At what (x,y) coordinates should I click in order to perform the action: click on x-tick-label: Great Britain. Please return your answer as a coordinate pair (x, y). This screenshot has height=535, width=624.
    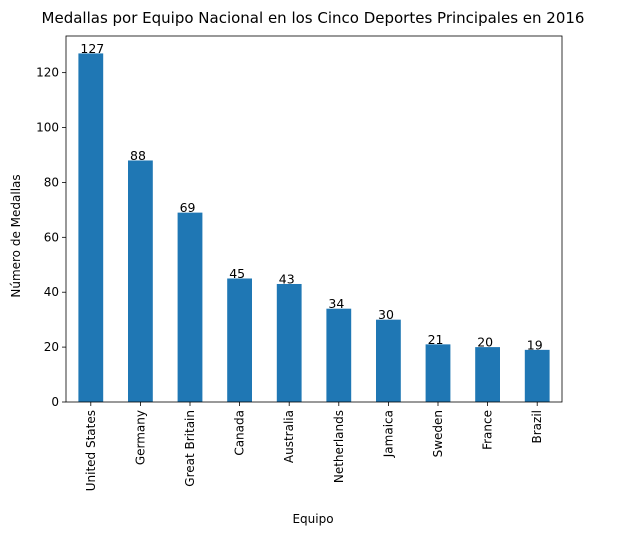
    Looking at the image, I should click on (190, 448).